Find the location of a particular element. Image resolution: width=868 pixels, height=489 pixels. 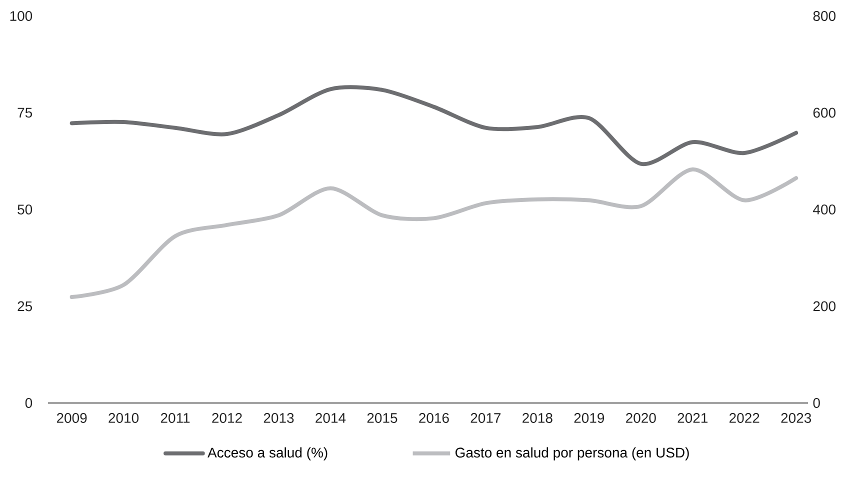

y-tick-label: 100 is located at coordinates (21, 16).